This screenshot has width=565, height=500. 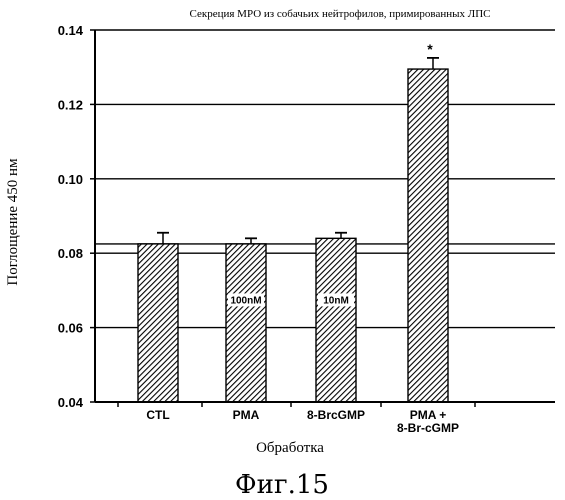 I want to click on y-tick-label: 0.14, so click(x=71, y=30).